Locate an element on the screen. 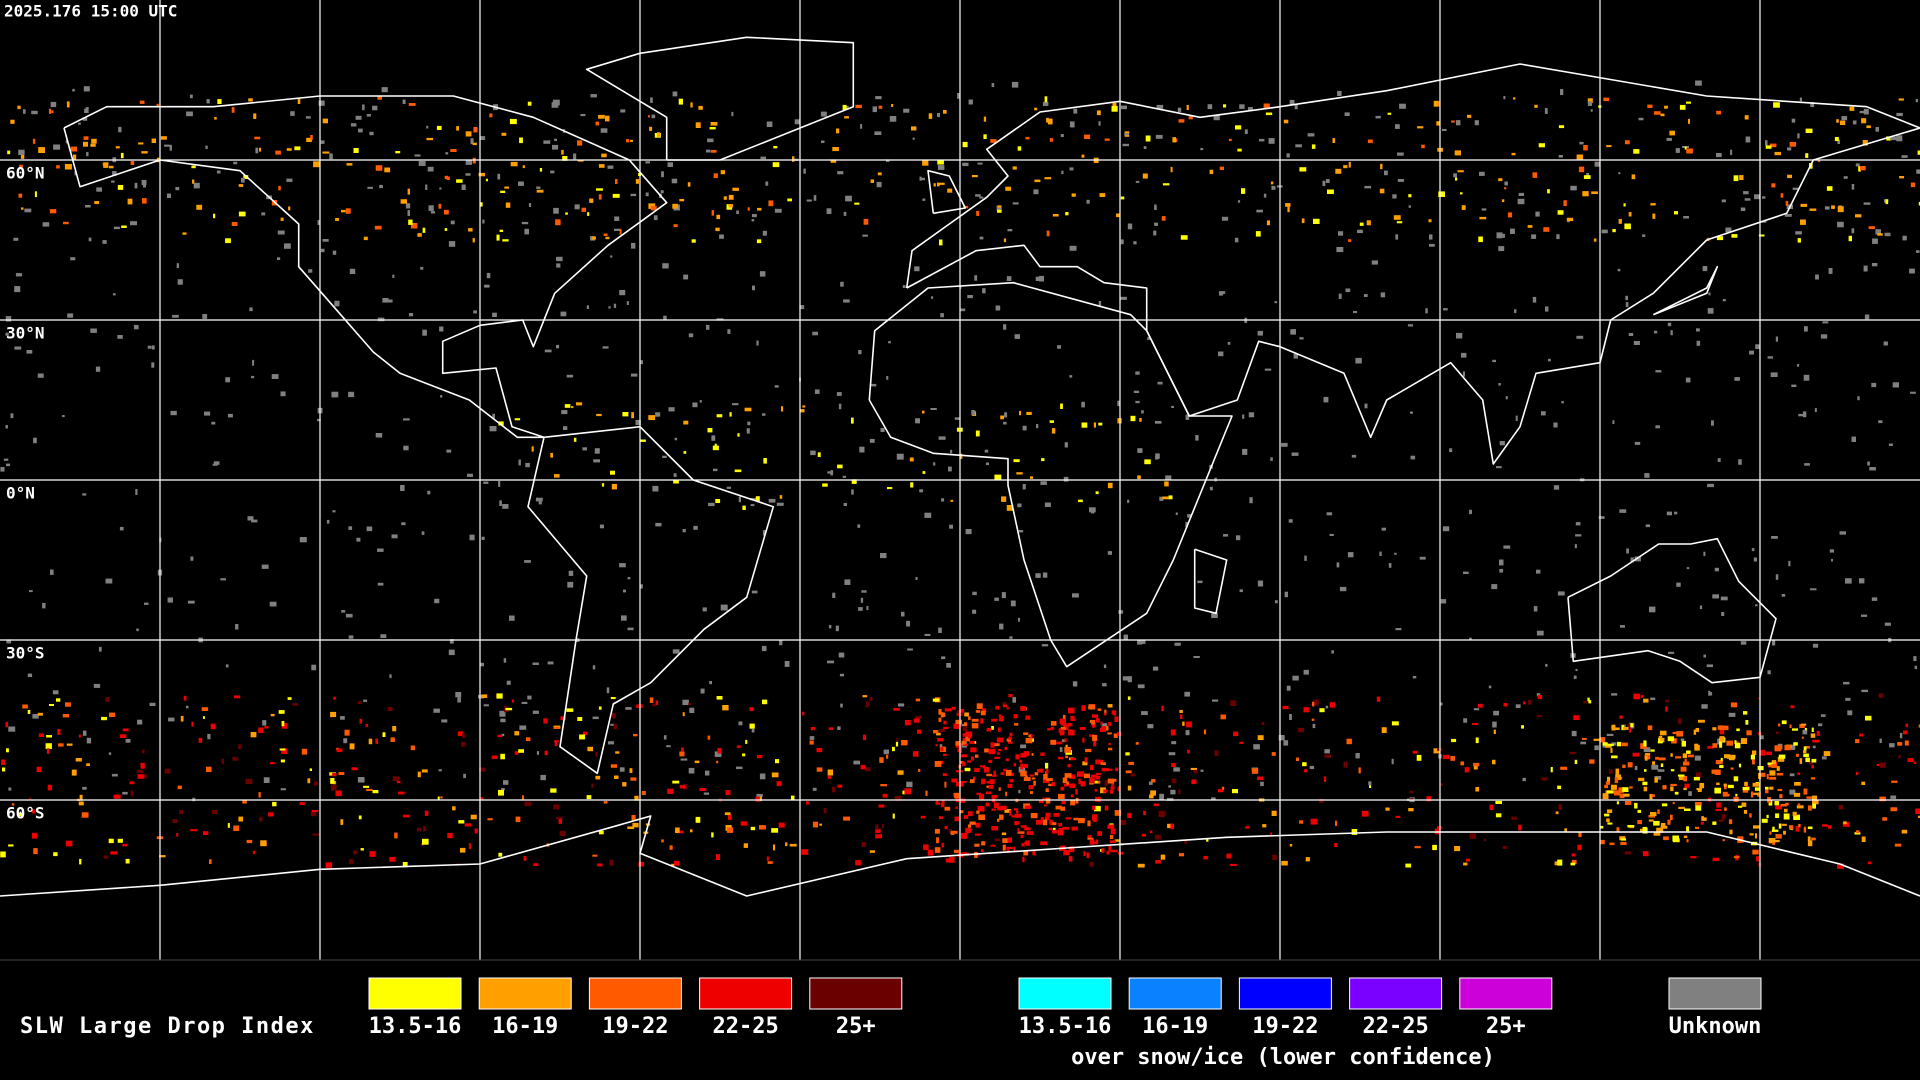 The image size is (1920, 1080). legend-label: Unknown is located at coordinates (1715, 1026).